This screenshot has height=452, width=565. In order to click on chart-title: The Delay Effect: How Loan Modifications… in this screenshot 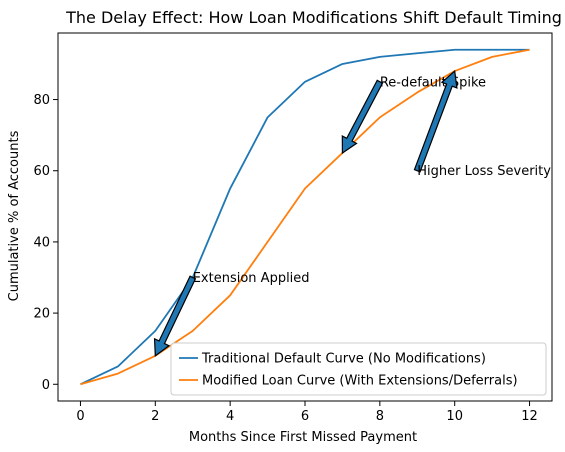, I will do `click(313, 17)`.